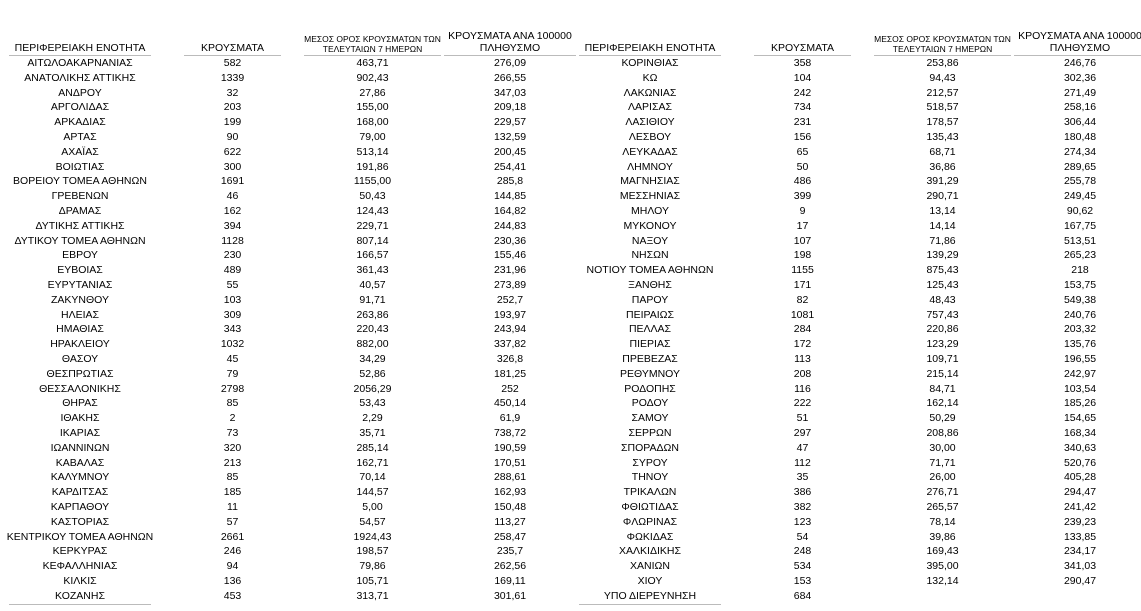 The image size is (1141, 611). What do you see at coordinates (80, 63) in the screenshot?
I see `region-name: ΑΙΤΩΛΟΑΚΑΡΝΑΝΙΑΣ` at bounding box center [80, 63].